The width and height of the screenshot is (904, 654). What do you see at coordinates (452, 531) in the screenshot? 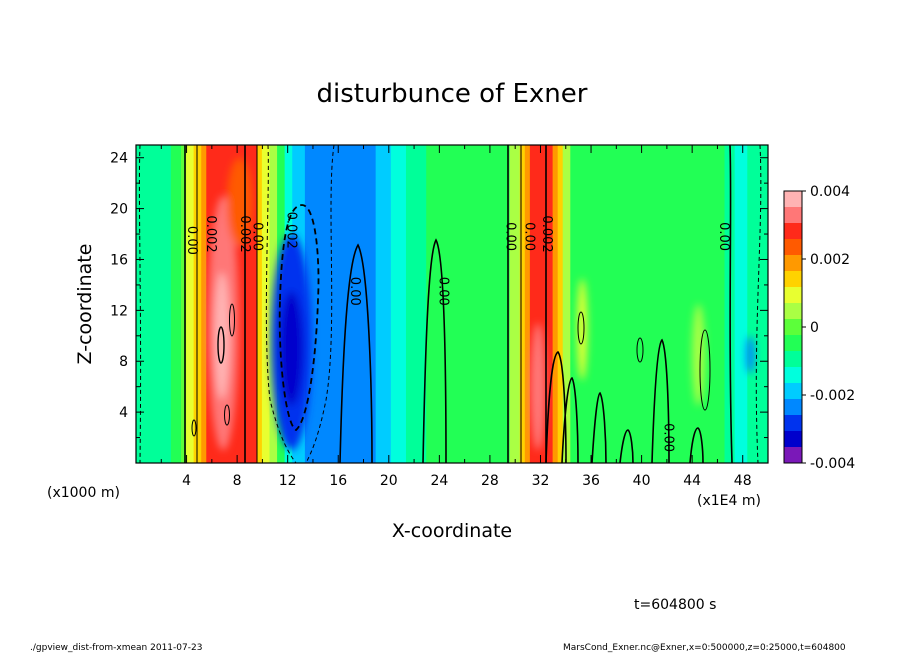
I see `x-axis-title: X-coordinate` at bounding box center [452, 531].